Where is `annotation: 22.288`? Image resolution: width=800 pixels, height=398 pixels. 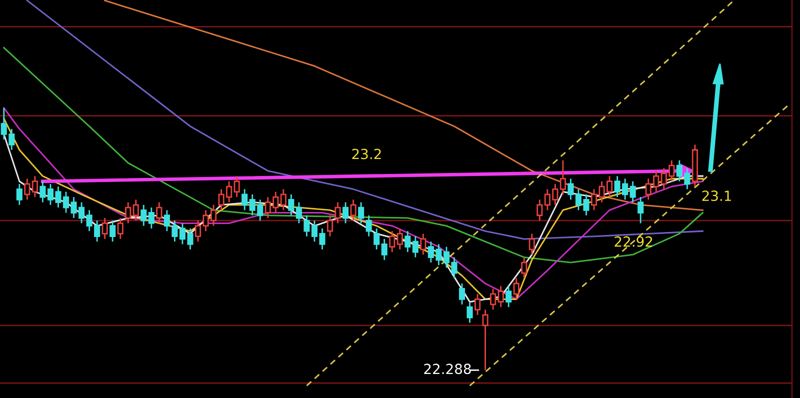 annotation: 22.288 is located at coordinates (447, 369).